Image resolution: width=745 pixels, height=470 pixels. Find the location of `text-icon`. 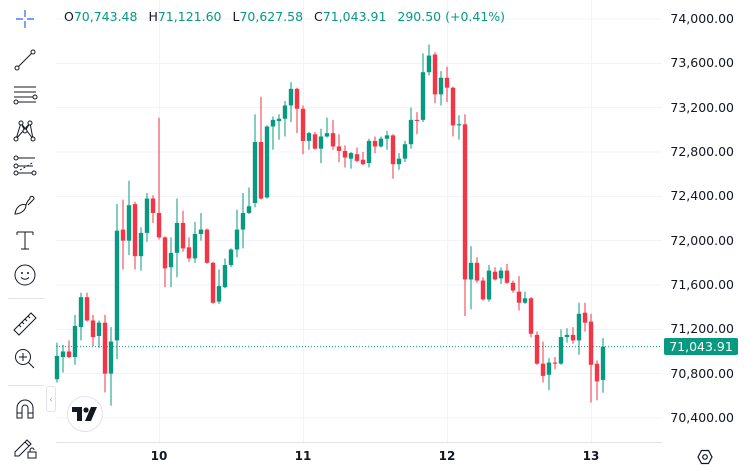

text-icon is located at coordinates (25, 240).